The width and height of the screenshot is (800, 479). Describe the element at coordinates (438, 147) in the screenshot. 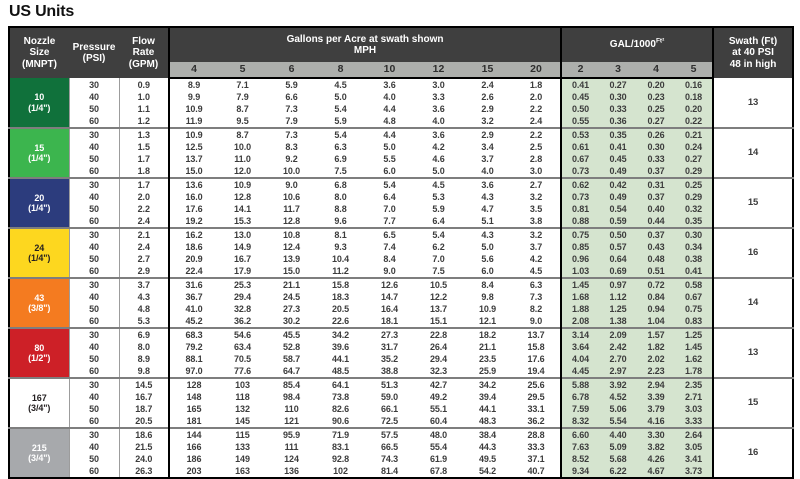

I see `gallons-per-acre-value: 4.2` at that location.